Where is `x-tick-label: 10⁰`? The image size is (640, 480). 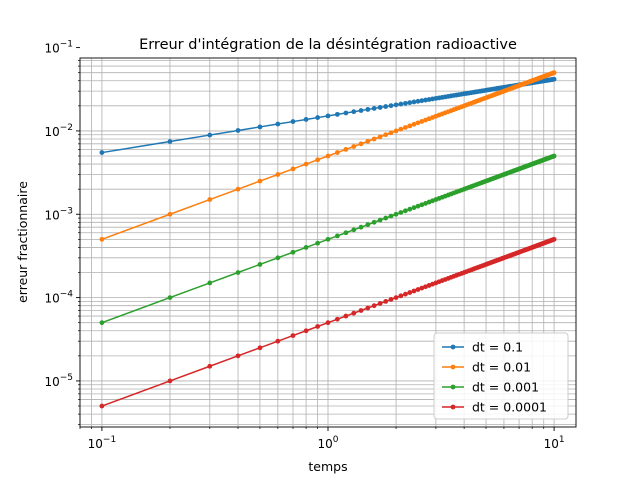
x-tick-label: 10⁰ is located at coordinates (327, 443).